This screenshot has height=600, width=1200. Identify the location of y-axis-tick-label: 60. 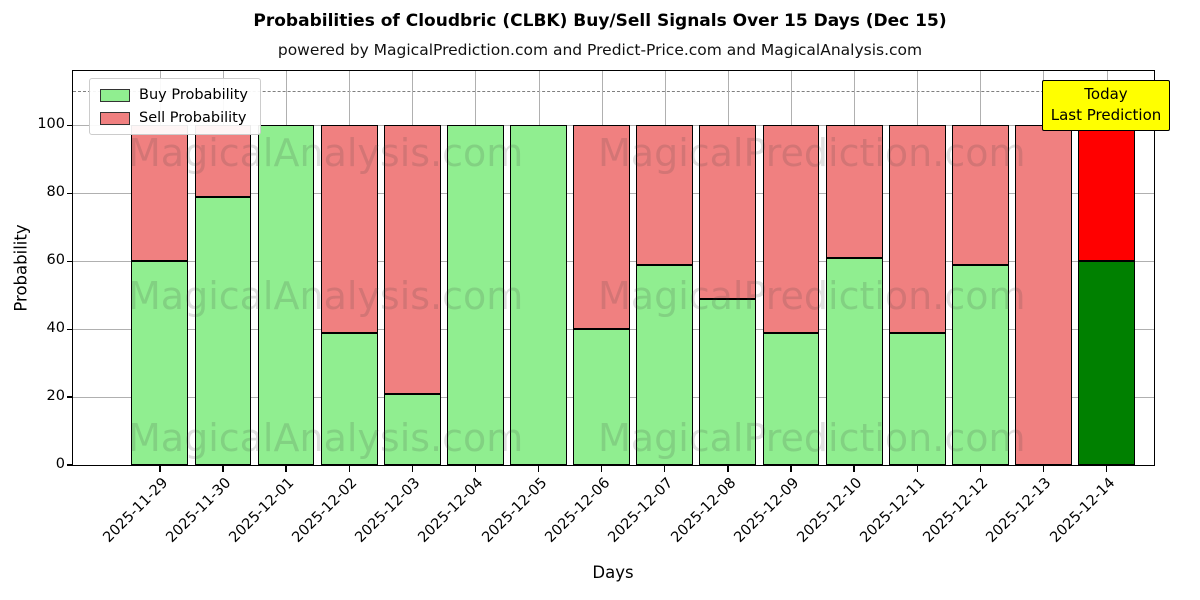
(55, 260).